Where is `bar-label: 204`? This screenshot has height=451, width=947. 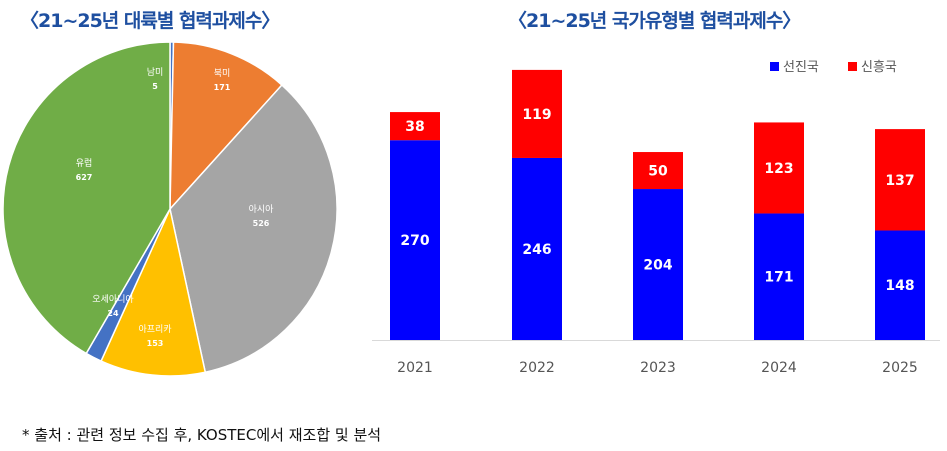
bar-label: 204 is located at coordinates (657, 266).